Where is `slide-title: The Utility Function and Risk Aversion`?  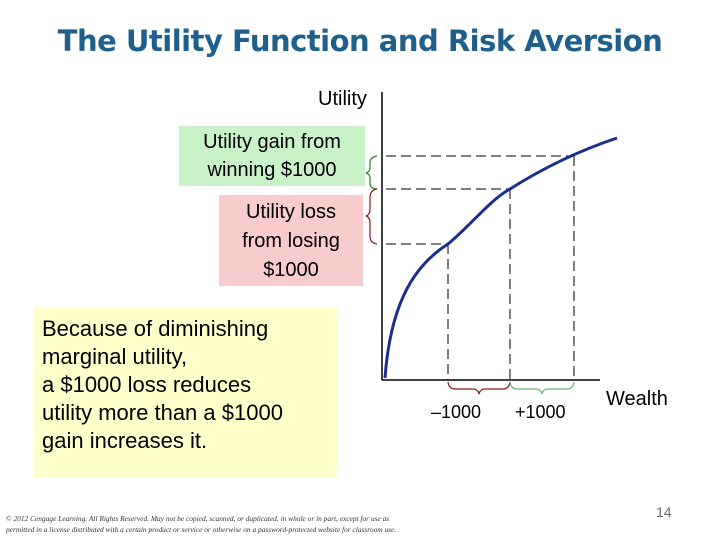
slide-title: The Utility Function and Risk Aversion is located at coordinates (360, 41).